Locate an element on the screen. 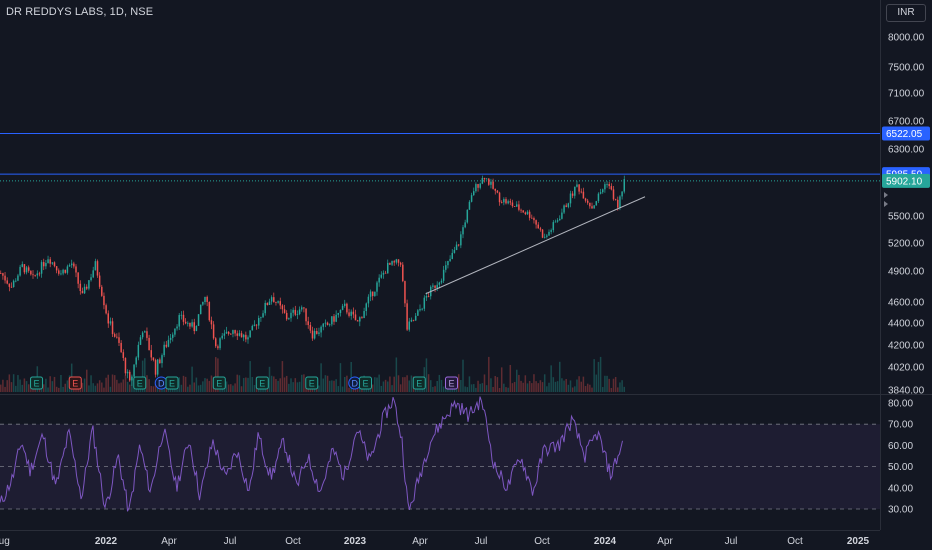 This screenshot has width=932, height=550. last-price-label: 5902.10 is located at coordinates (904, 181).